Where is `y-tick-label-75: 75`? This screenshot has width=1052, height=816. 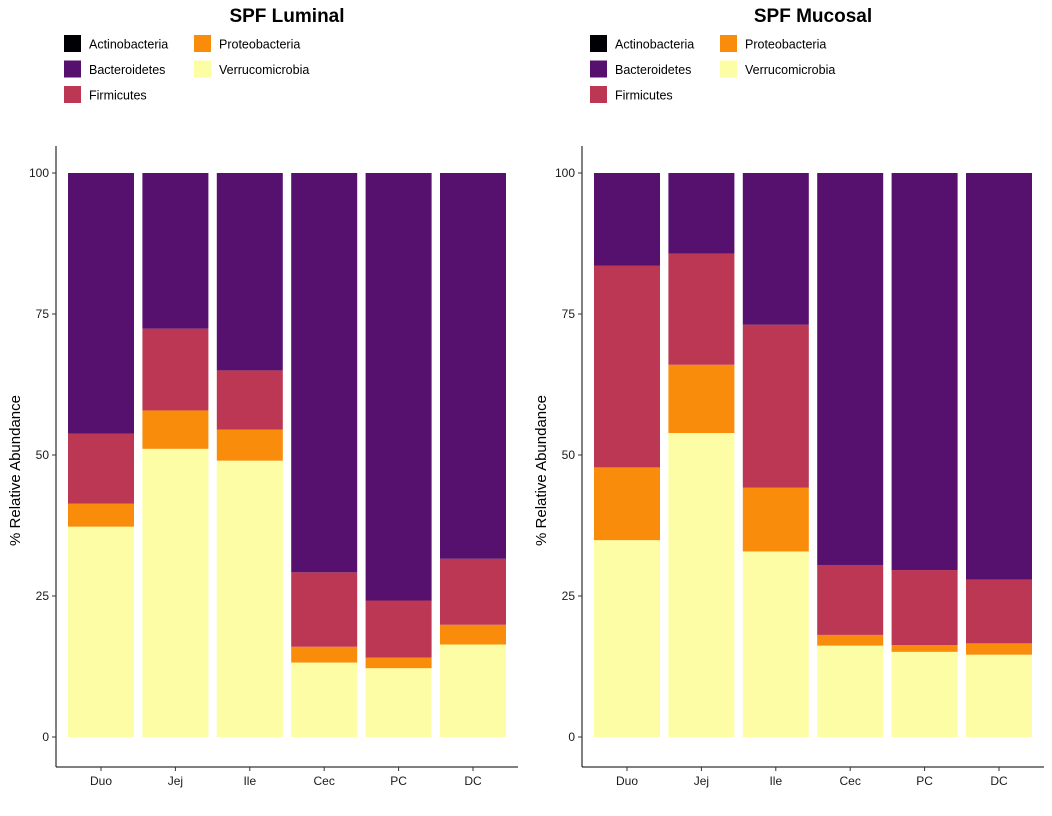
y-tick-label-75: 75 is located at coordinates (569, 314).